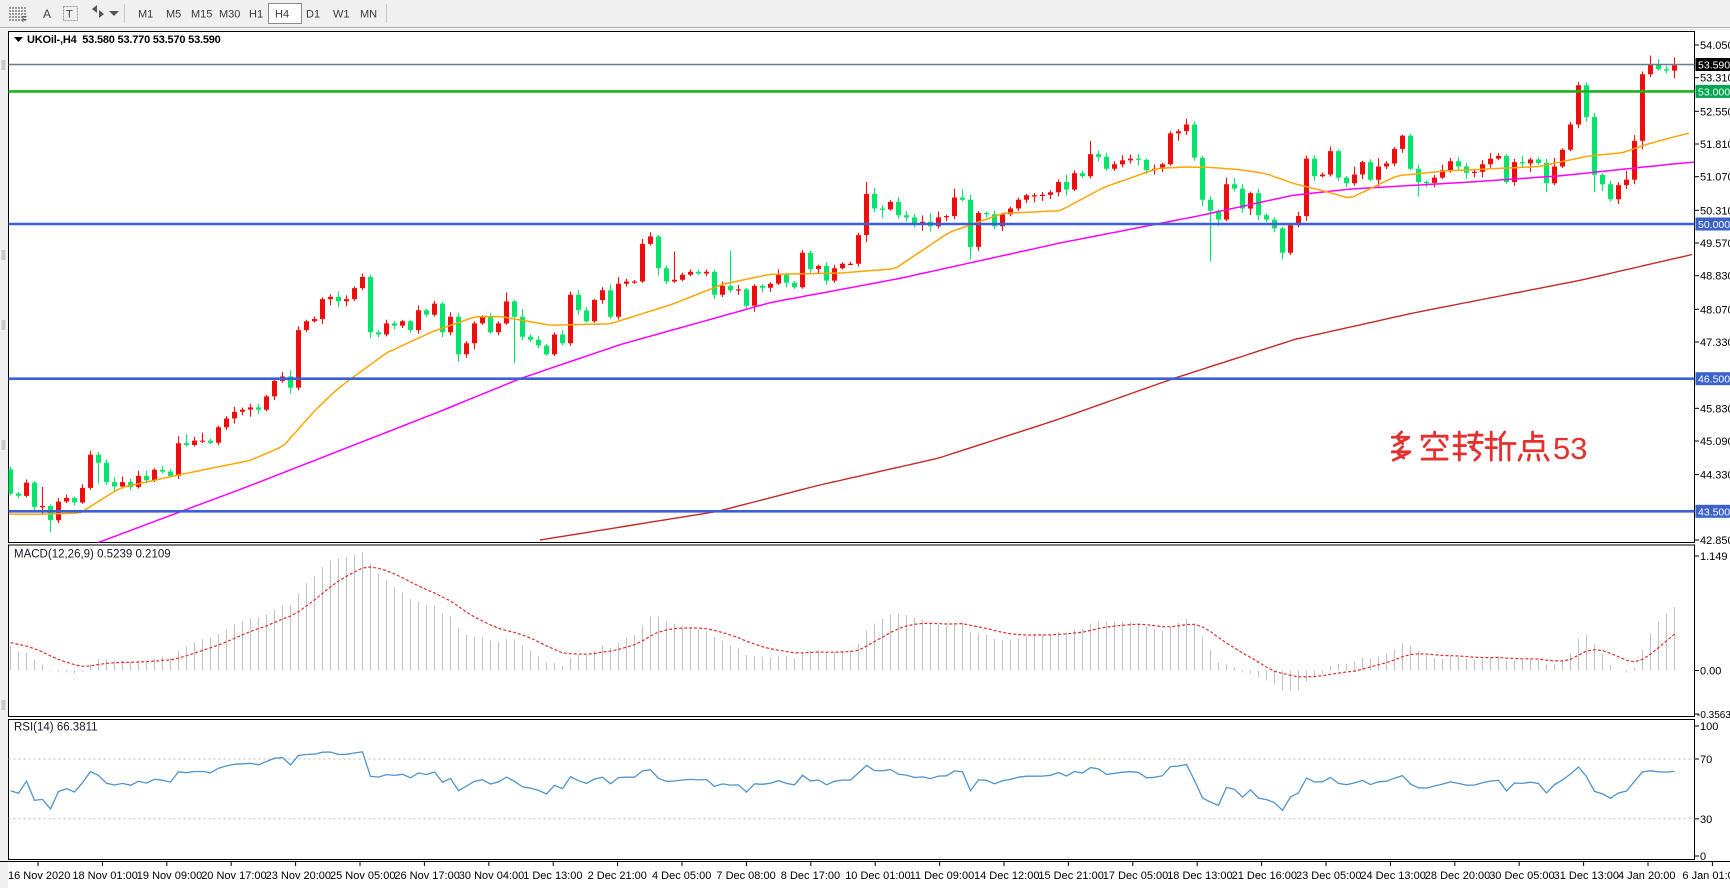  What do you see at coordinates (1715, 178) in the screenshot?
I see `svg-text: 51.070` at bounding box center [1715, 178].